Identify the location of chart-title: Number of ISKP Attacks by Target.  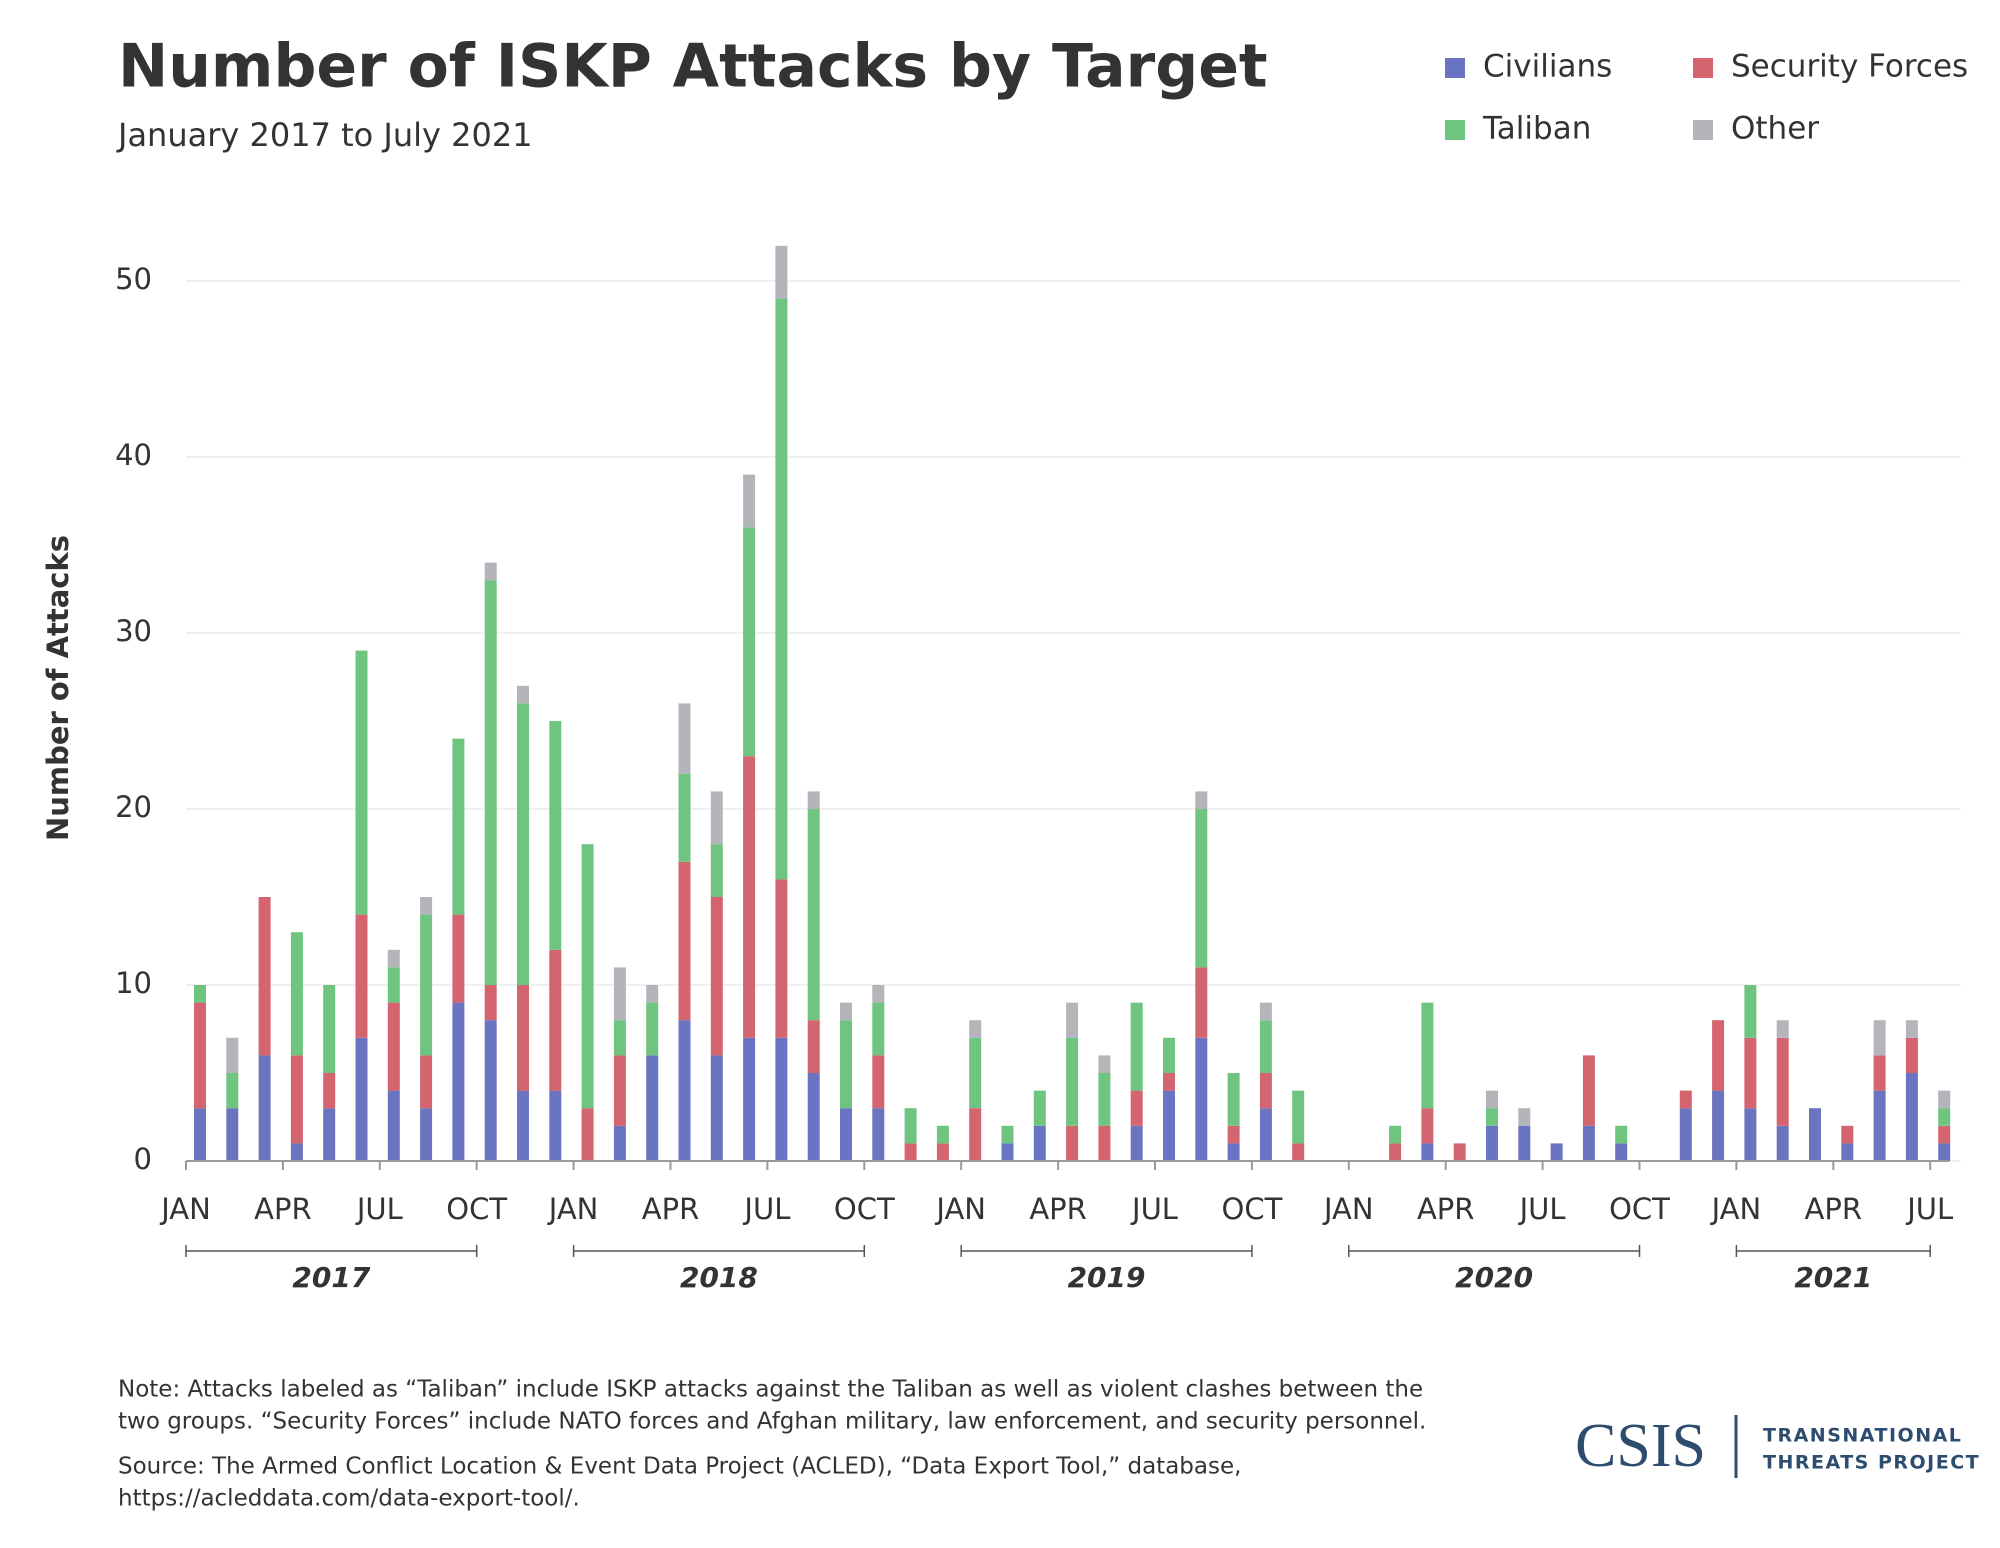
(693, 67).